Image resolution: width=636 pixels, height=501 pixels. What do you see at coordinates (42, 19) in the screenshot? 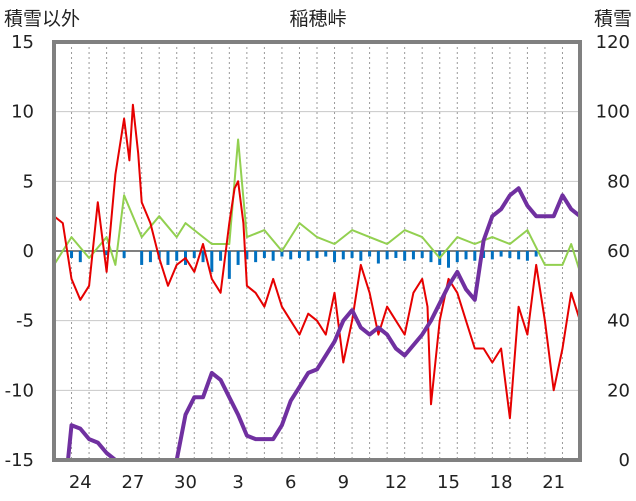
I see `left-axis-label: 積雪以外` at bounding box center [42, 19].